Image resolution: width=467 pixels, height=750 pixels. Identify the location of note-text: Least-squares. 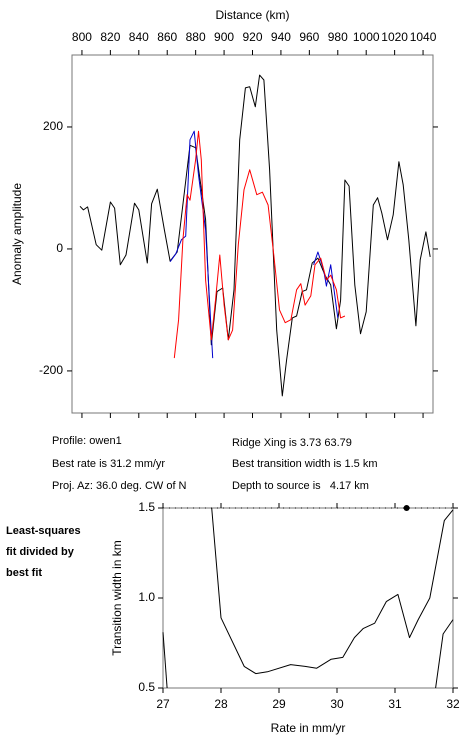
(43, 531).